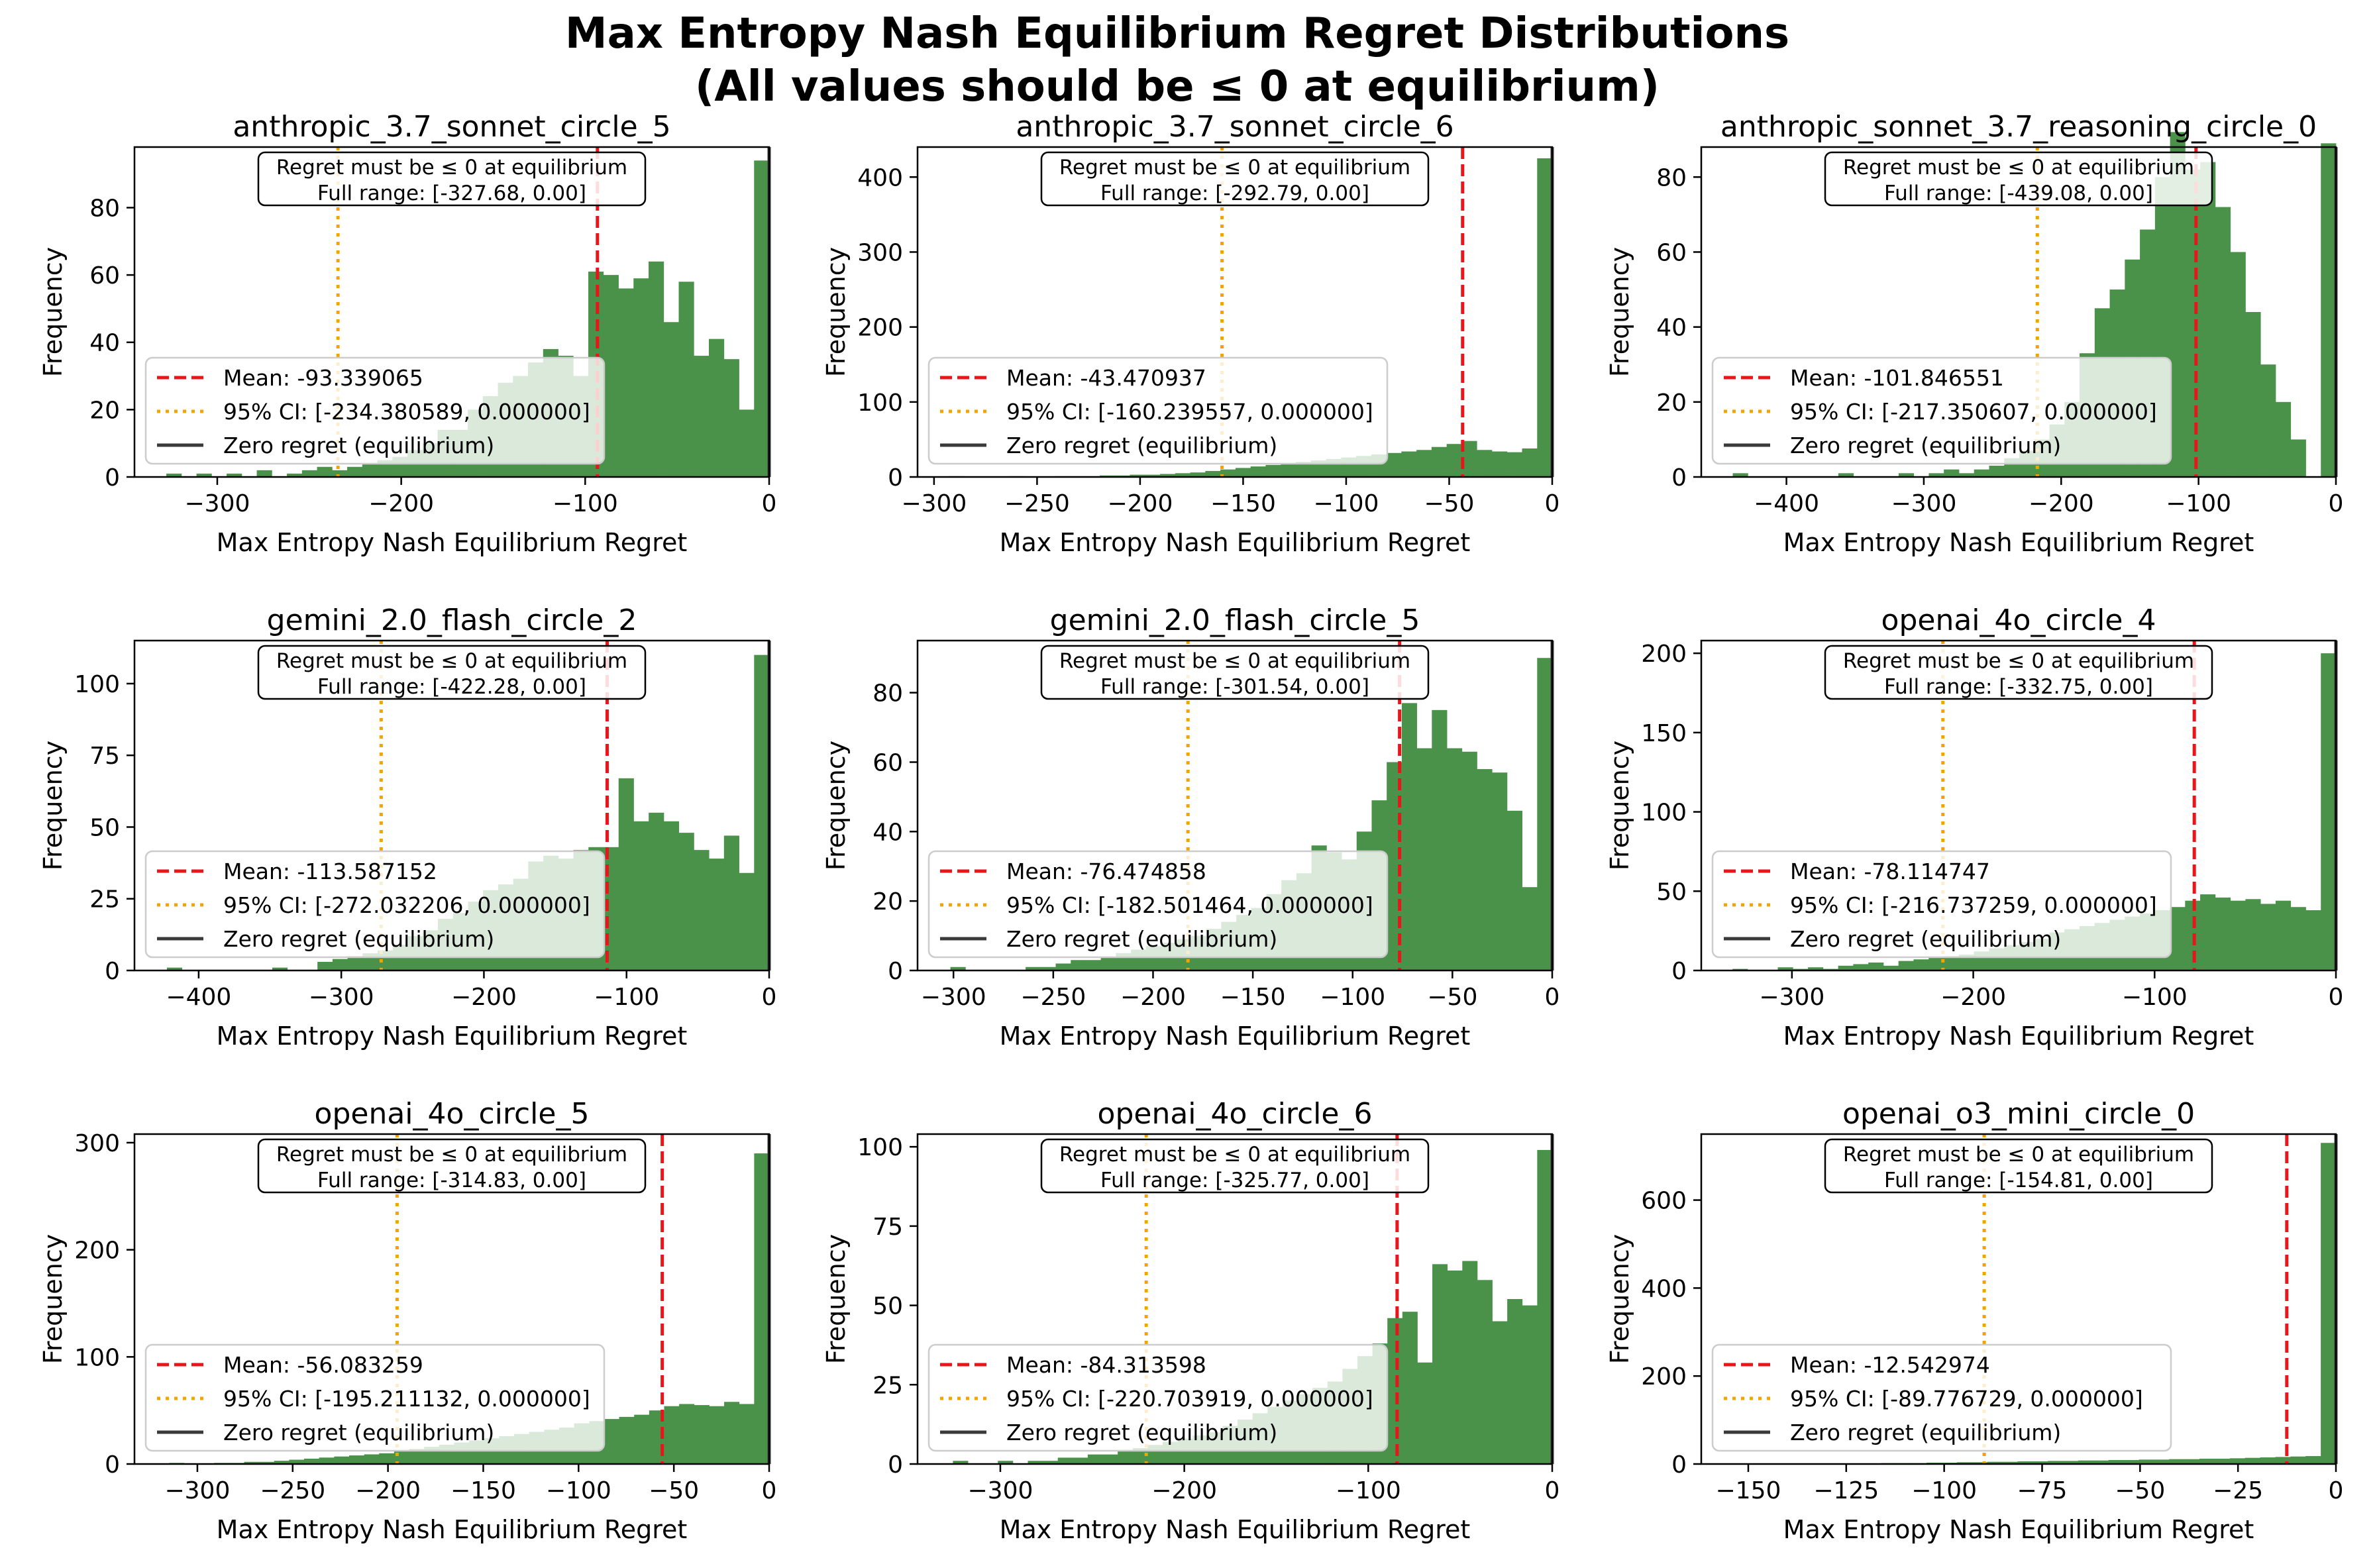 The height and width of the screenshot is (1568, 2377). Describe the element at coordinates (1235, 1114) in the screenshot. I see `subplot-title: openai_4o_circle_6` at that location.